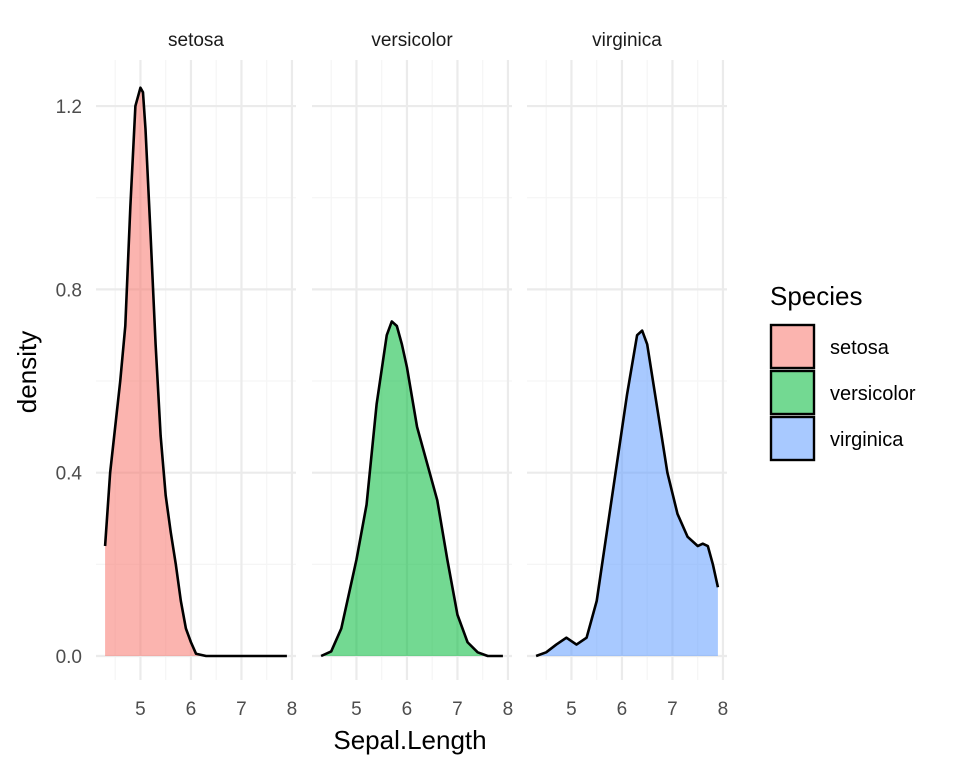 This screenshot has height=768, width=960. I want to click on y-axis-title: density, so click(27, 372).